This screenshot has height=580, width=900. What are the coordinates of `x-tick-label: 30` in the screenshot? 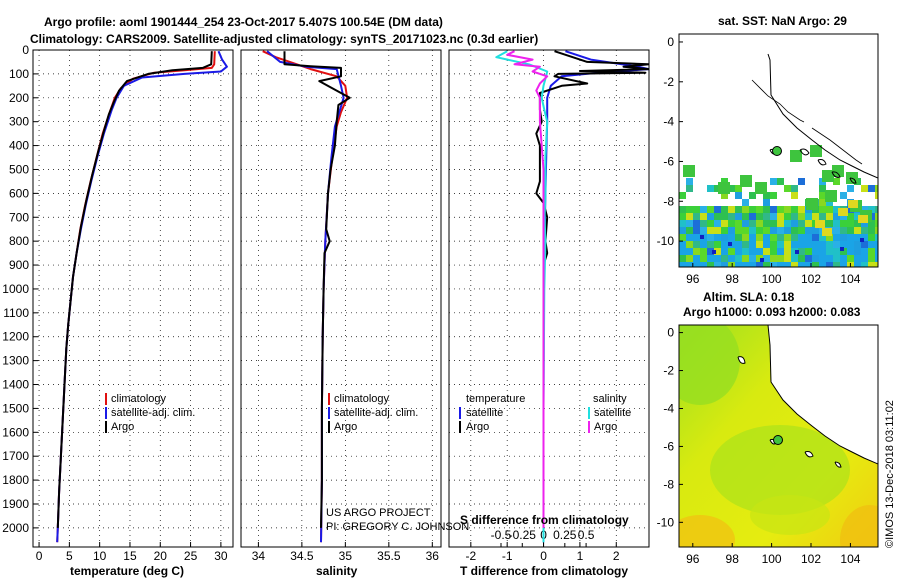 It's located at (221, 556).